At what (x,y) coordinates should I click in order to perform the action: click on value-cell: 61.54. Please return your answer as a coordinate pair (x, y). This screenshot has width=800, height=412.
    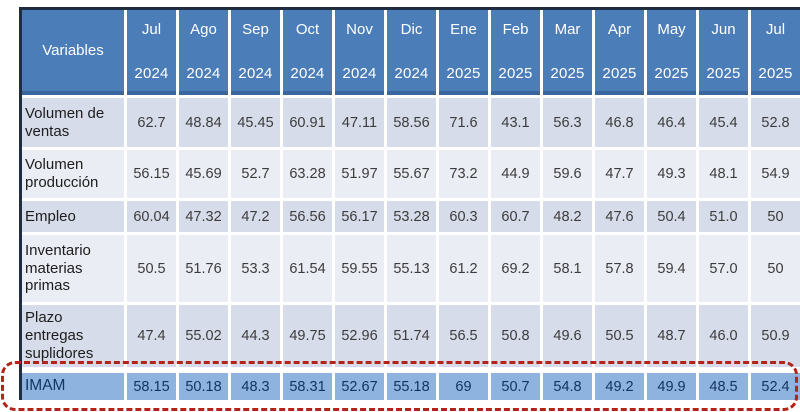
    Looking at the image, I should click on (307, 268).